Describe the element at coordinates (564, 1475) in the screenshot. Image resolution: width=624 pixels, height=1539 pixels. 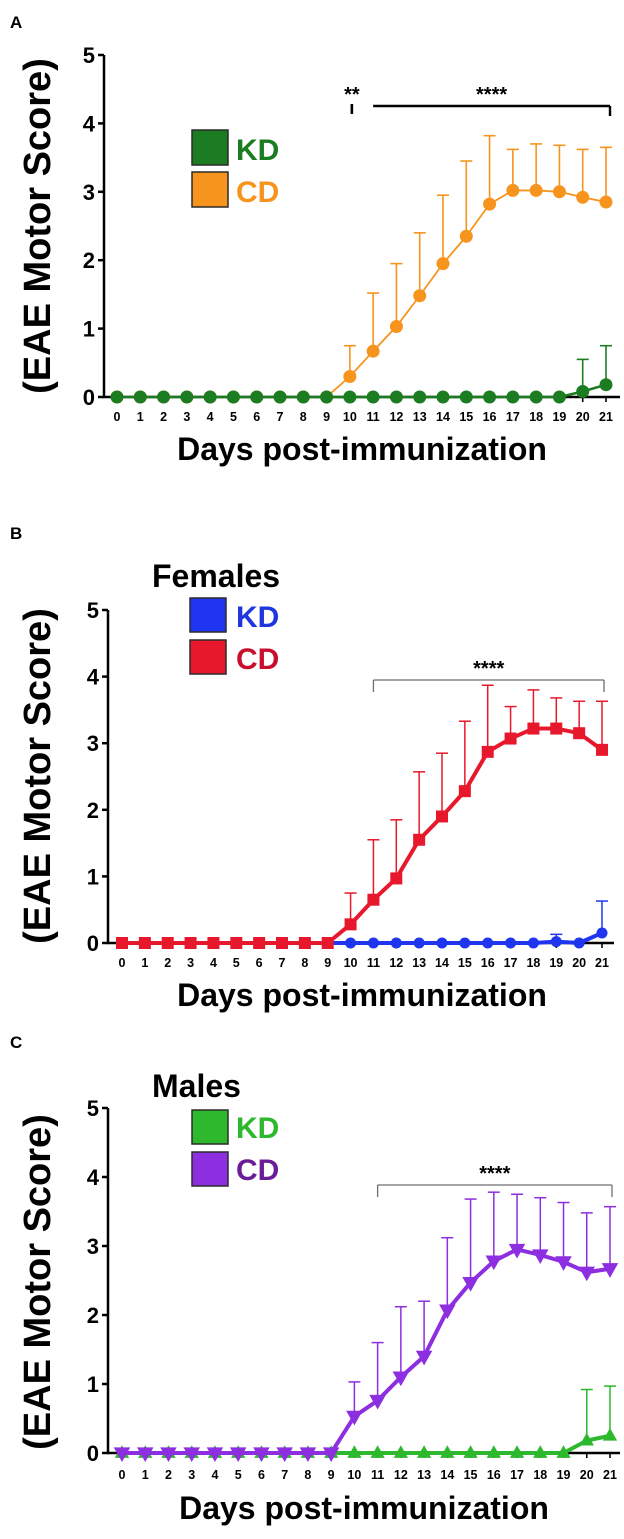
I see `c-x-tick-label: 19` at that location.